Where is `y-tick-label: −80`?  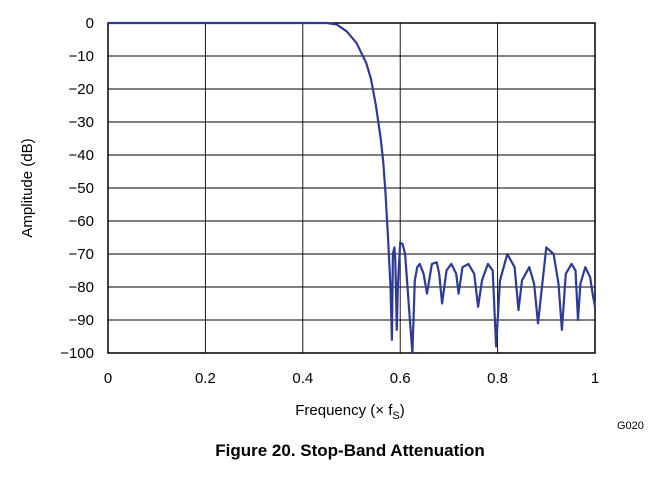
y-tick-label: −80 is located at coordinates (81, 287).